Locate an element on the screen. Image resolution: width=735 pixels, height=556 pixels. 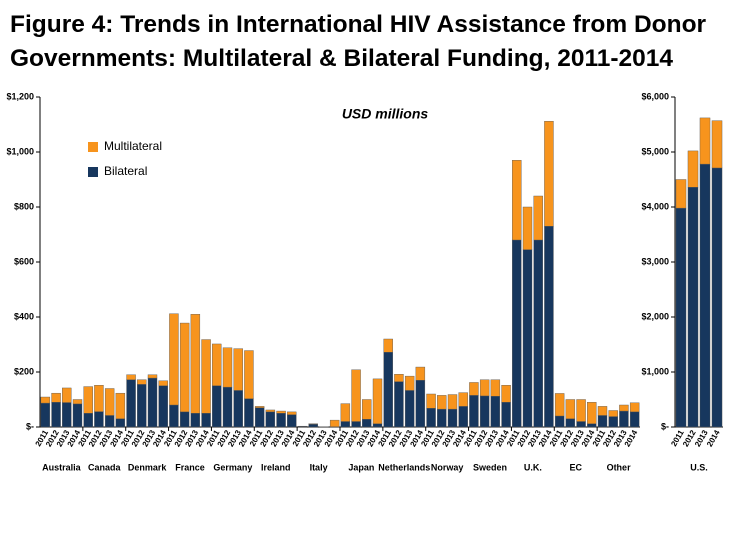
group-label: Sweden is located at coordinates (490, 467).